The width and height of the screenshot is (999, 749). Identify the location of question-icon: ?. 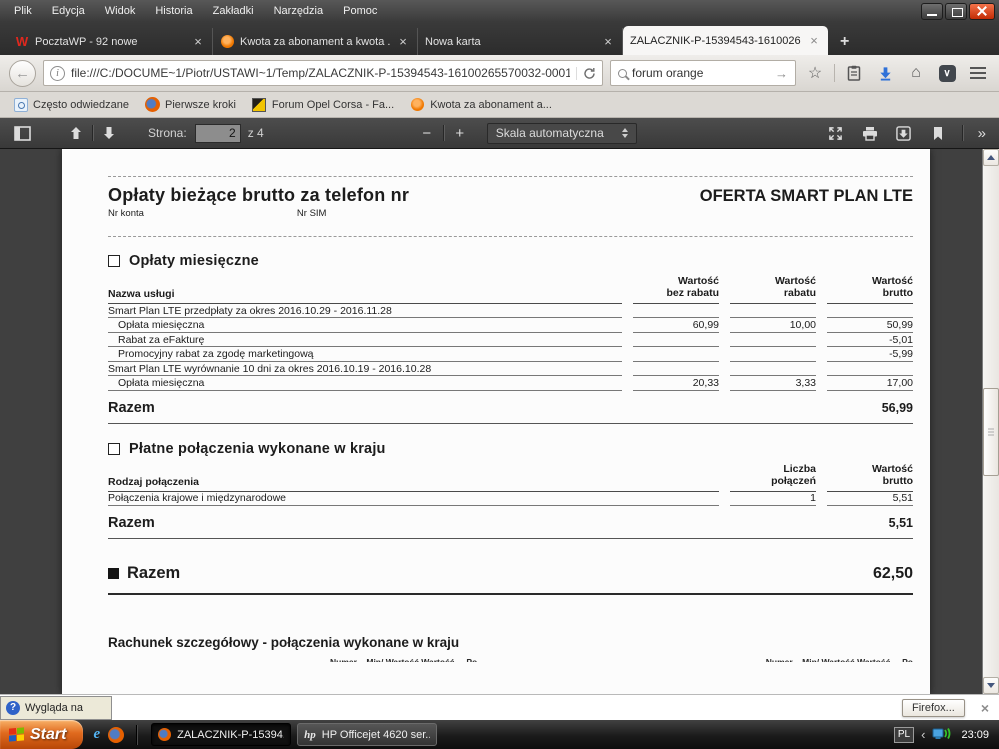
(13, 707).